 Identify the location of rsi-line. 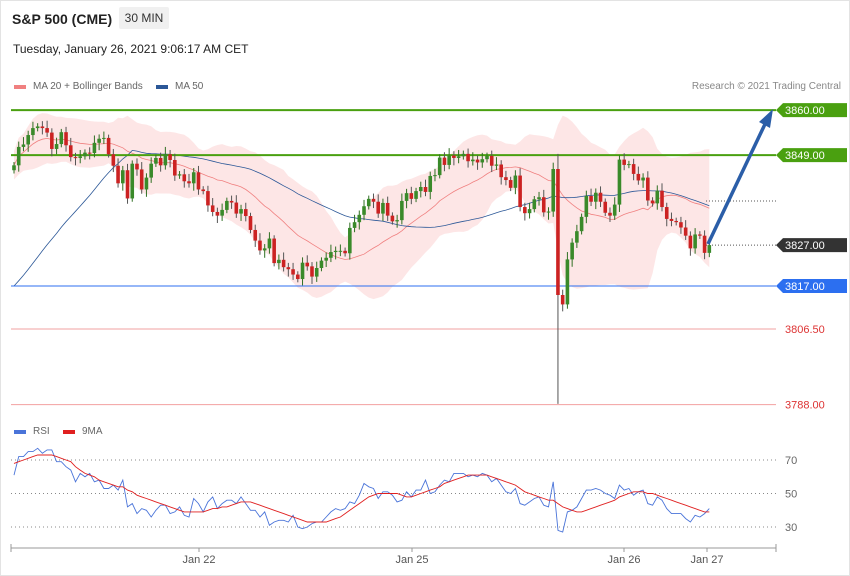
(361, 490).